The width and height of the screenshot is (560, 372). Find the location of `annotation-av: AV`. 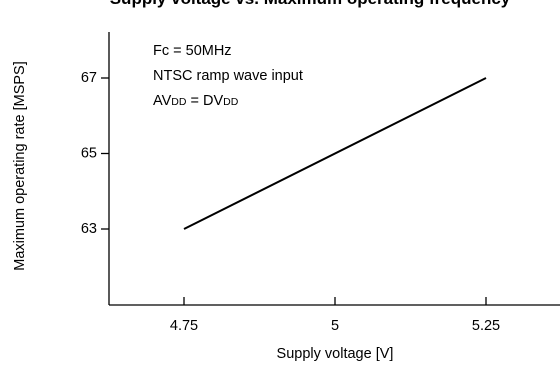

annotation-av: AV is located at coordinates (162, 101).